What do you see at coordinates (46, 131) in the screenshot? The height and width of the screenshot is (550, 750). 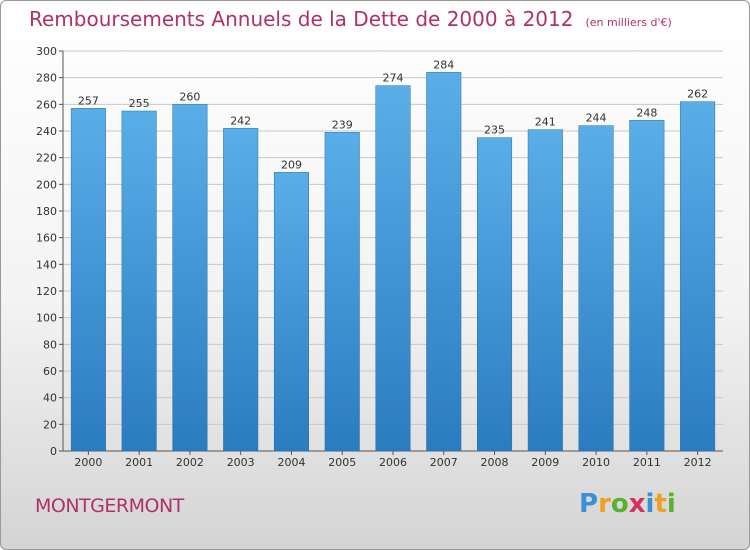 I see `y-tick-label: 240` at bounding box center [46, 131].